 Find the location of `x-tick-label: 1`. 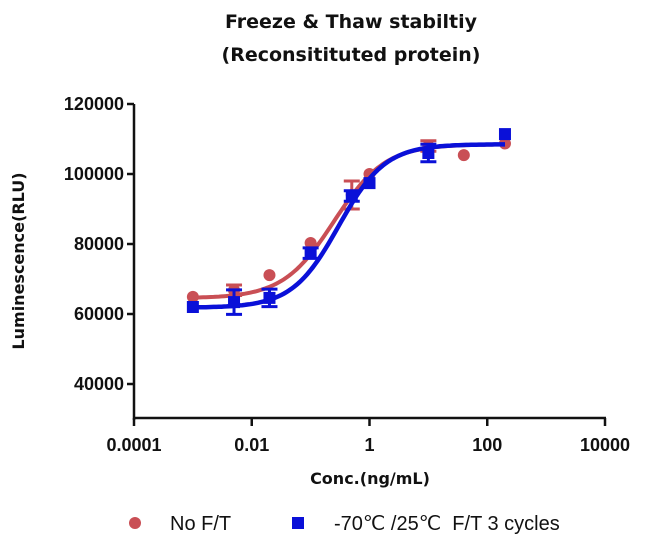

x-tick-label: 1 is located at coordinates (369, 445).